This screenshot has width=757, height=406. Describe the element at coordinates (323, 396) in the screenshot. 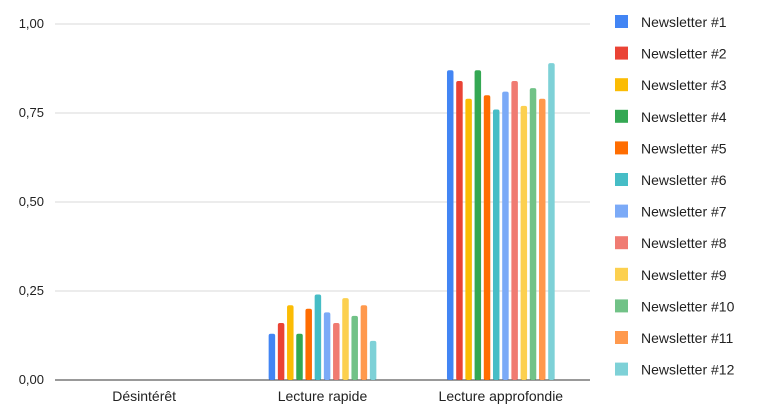

I see `x-tick-label: Lecture rapide` at that location.